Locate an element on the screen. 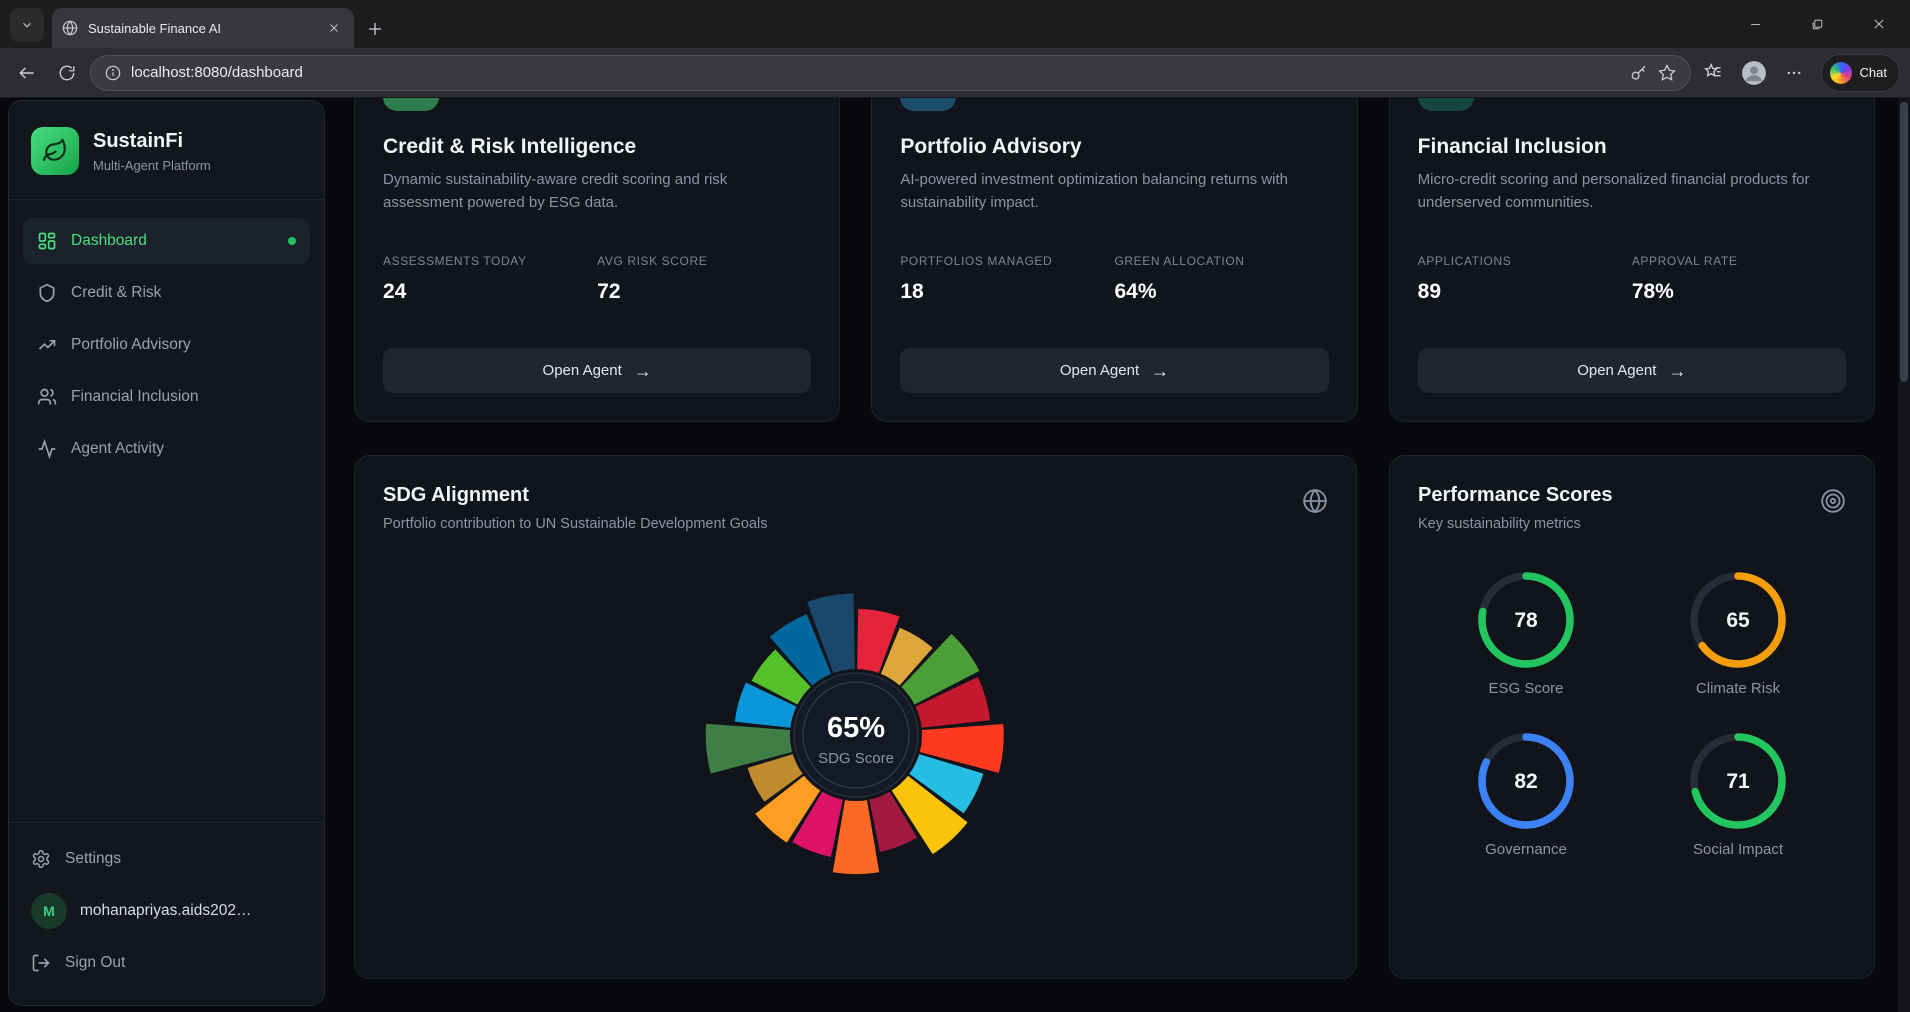  brand-block: SustainFi Multi-Agent Platform is located at coordinates (166, 150).